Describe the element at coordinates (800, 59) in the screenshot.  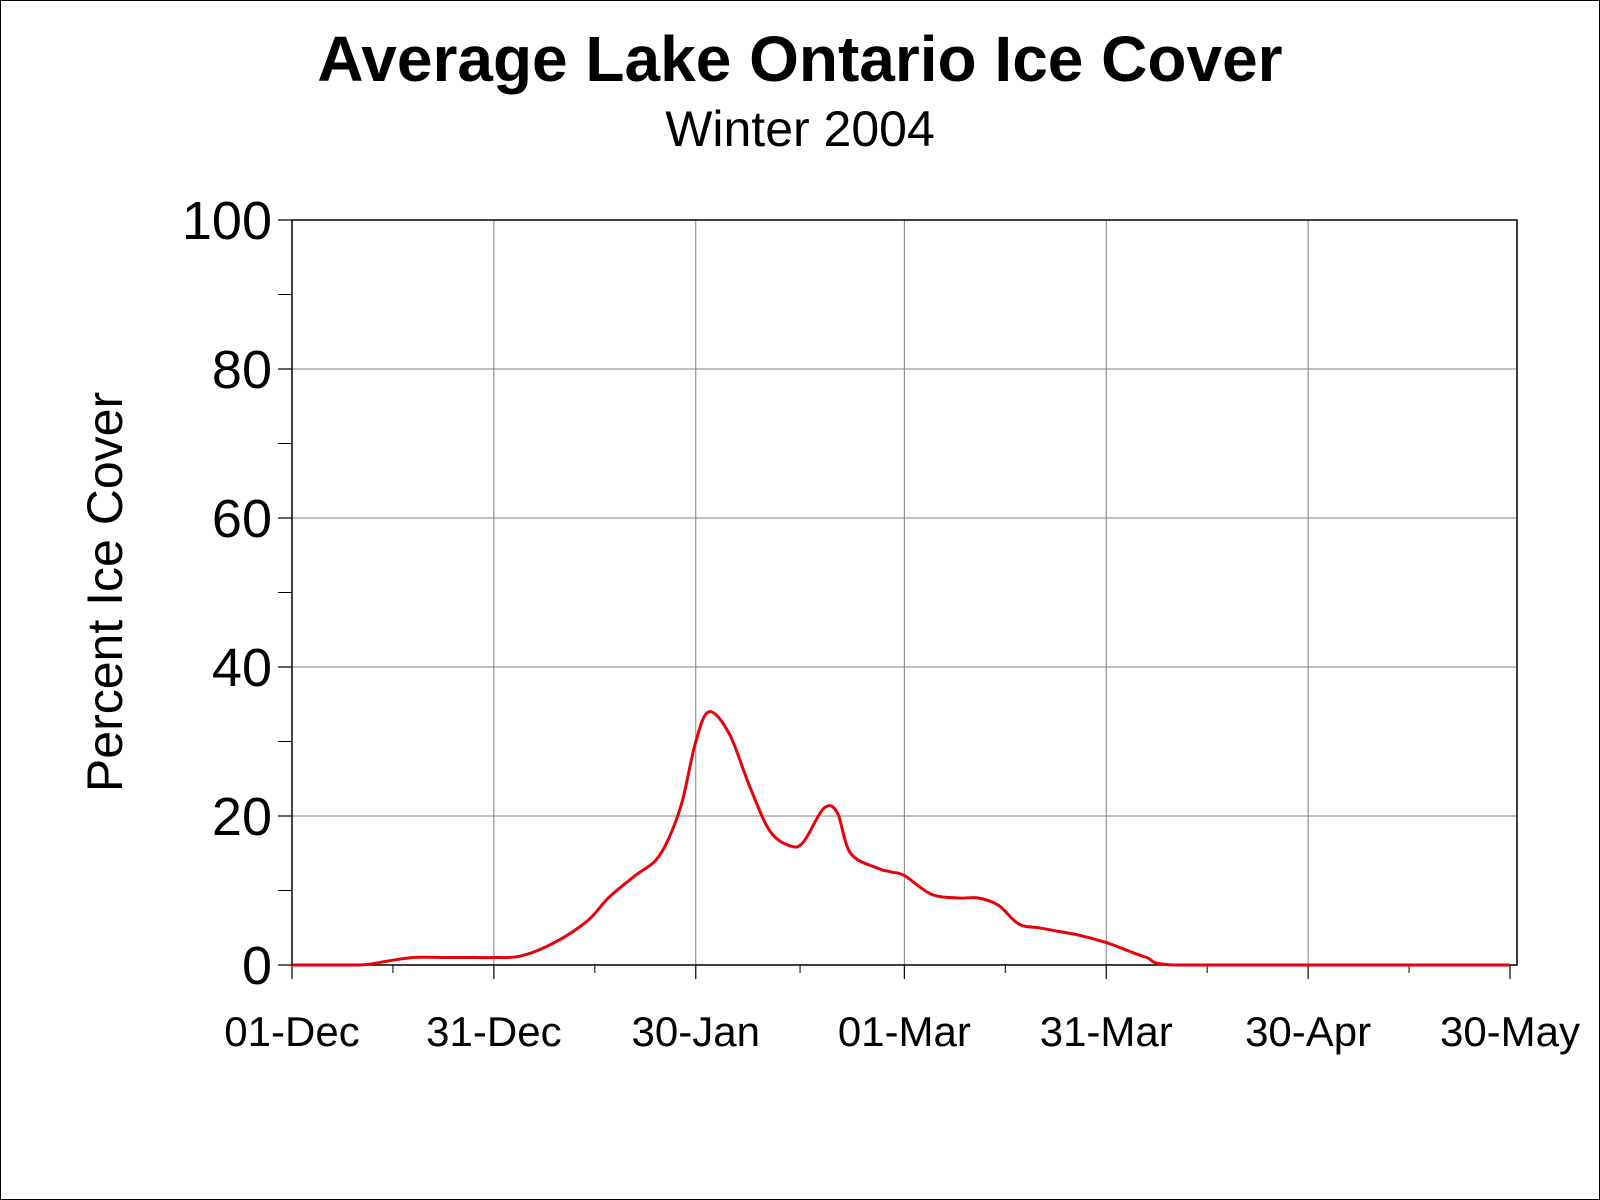
I see `chart-title: Average Lake Ontario Ice Cover` at that location.